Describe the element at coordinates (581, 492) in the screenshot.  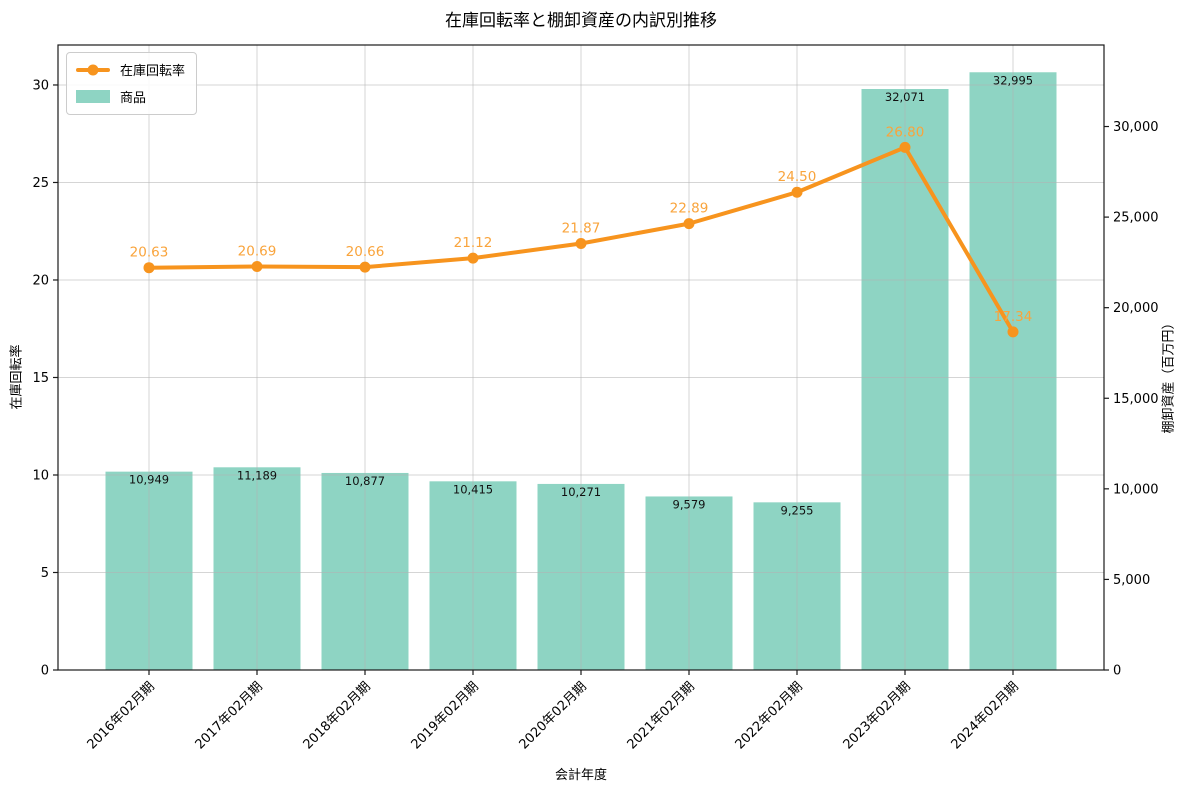
I see `bar-value-label: 10,271` at that location.